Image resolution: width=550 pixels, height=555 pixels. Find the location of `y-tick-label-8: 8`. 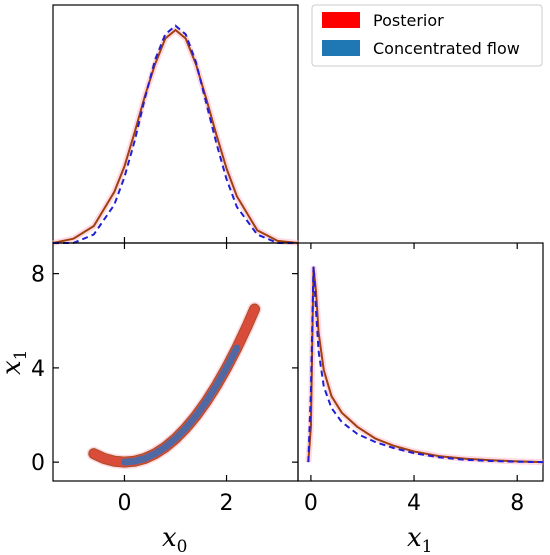

y-tick-label-8: 8 is located at coordinates (38, 275).